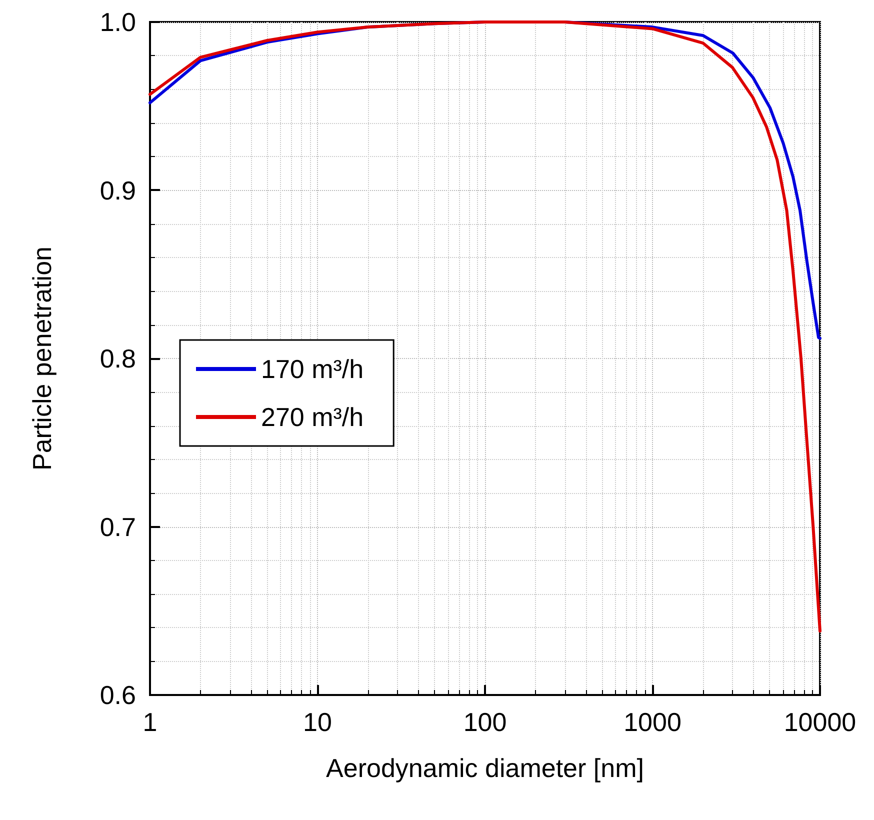  Describe the element at coordinates (653, 722) in the screenshot. I see `x-tick-label: 1000` at that location.